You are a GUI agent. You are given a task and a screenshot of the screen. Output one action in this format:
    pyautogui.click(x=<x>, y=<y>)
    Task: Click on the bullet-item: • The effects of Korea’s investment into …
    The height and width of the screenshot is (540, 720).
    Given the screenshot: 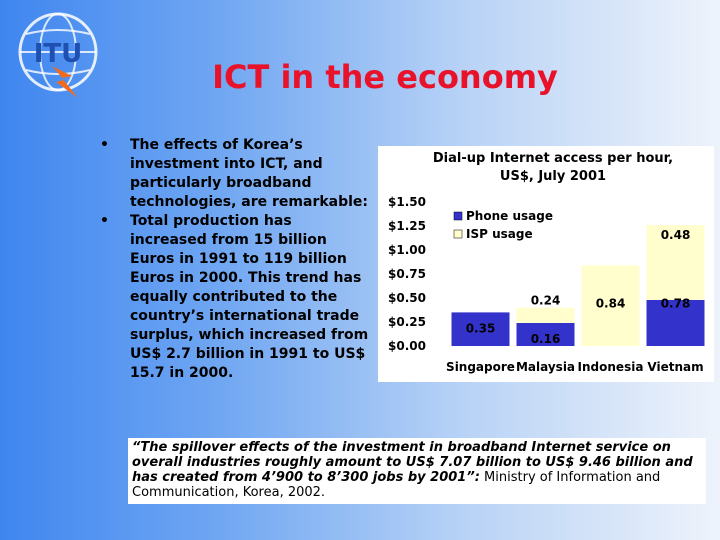 What is the action you would take?
    pyautogui.click(x=235, y=174)
    